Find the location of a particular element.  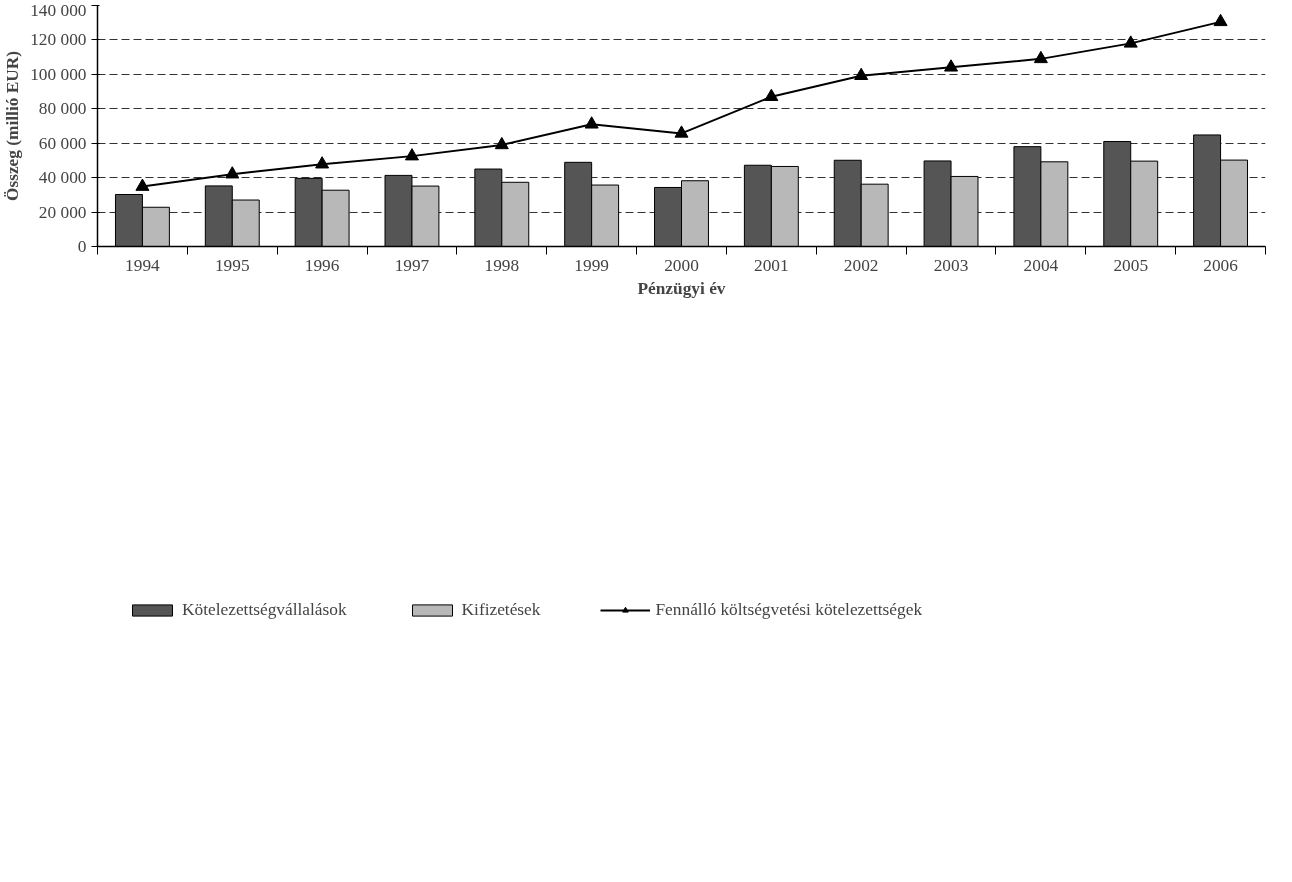

y-tick-label: 40 000 is located at coordinates (62, 178).